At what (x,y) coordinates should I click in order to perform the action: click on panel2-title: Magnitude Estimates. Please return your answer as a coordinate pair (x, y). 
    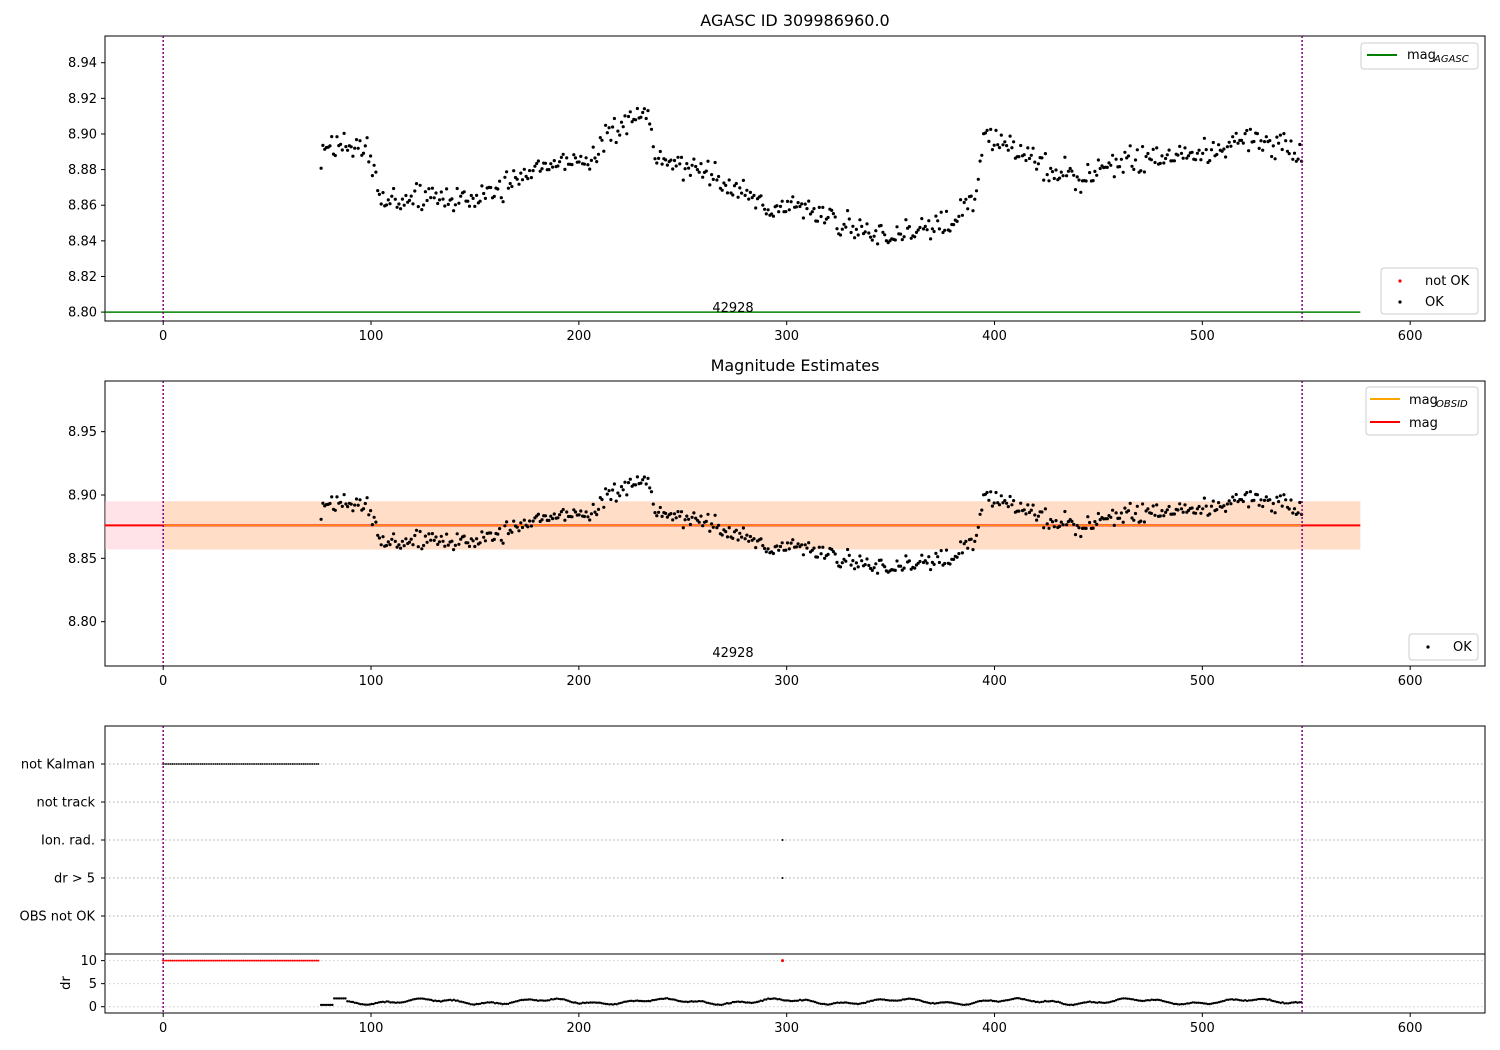
    Looking at the image, I should click on (795, 365).